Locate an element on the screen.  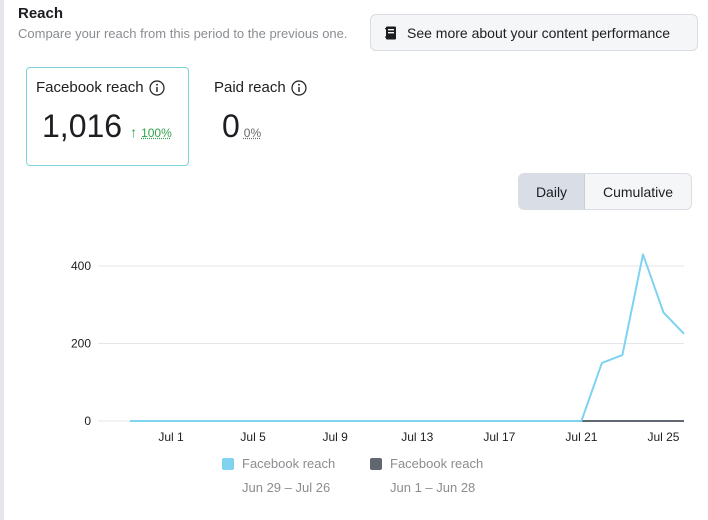
notebook-icon is located at coordinates (391, 33).